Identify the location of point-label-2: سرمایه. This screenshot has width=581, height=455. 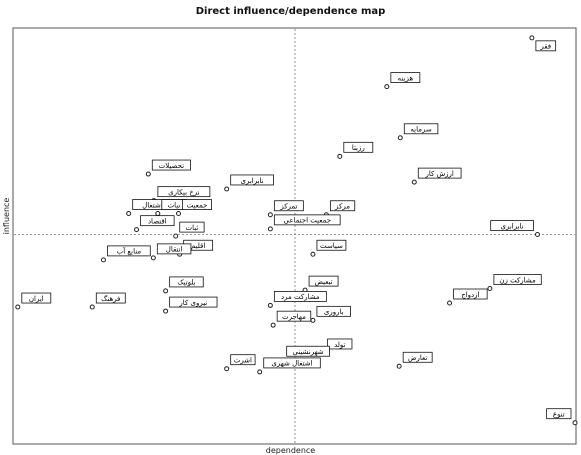
(420, 130).